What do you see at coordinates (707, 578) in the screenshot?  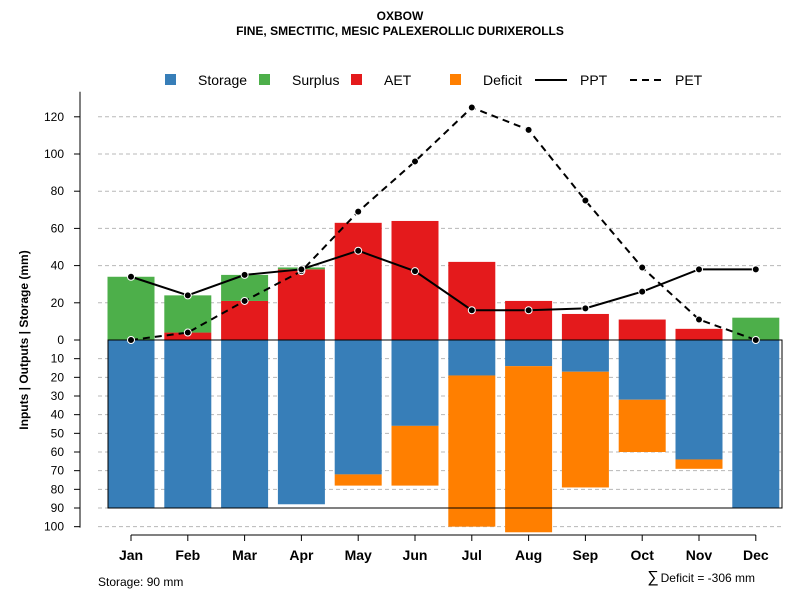 I see `deficit-total-label: Deficit = -306 mm` at bounding box center [707, 578].